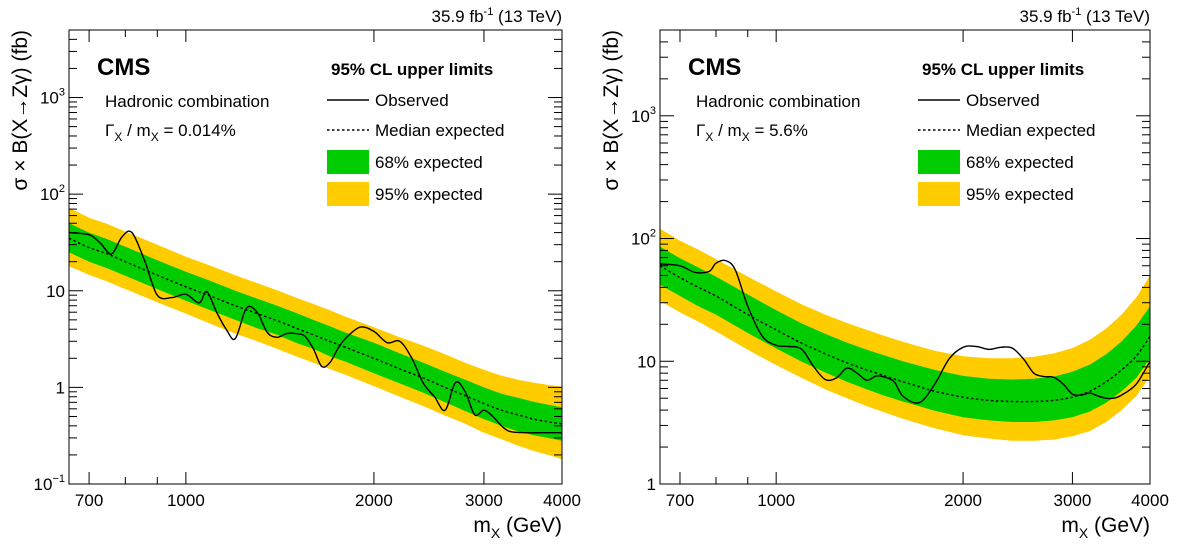 The height and width of the screenshot is (548, 1188). I want to click on width-ratio-label: ΓX / mX = 0.014%, so click(170, 132).